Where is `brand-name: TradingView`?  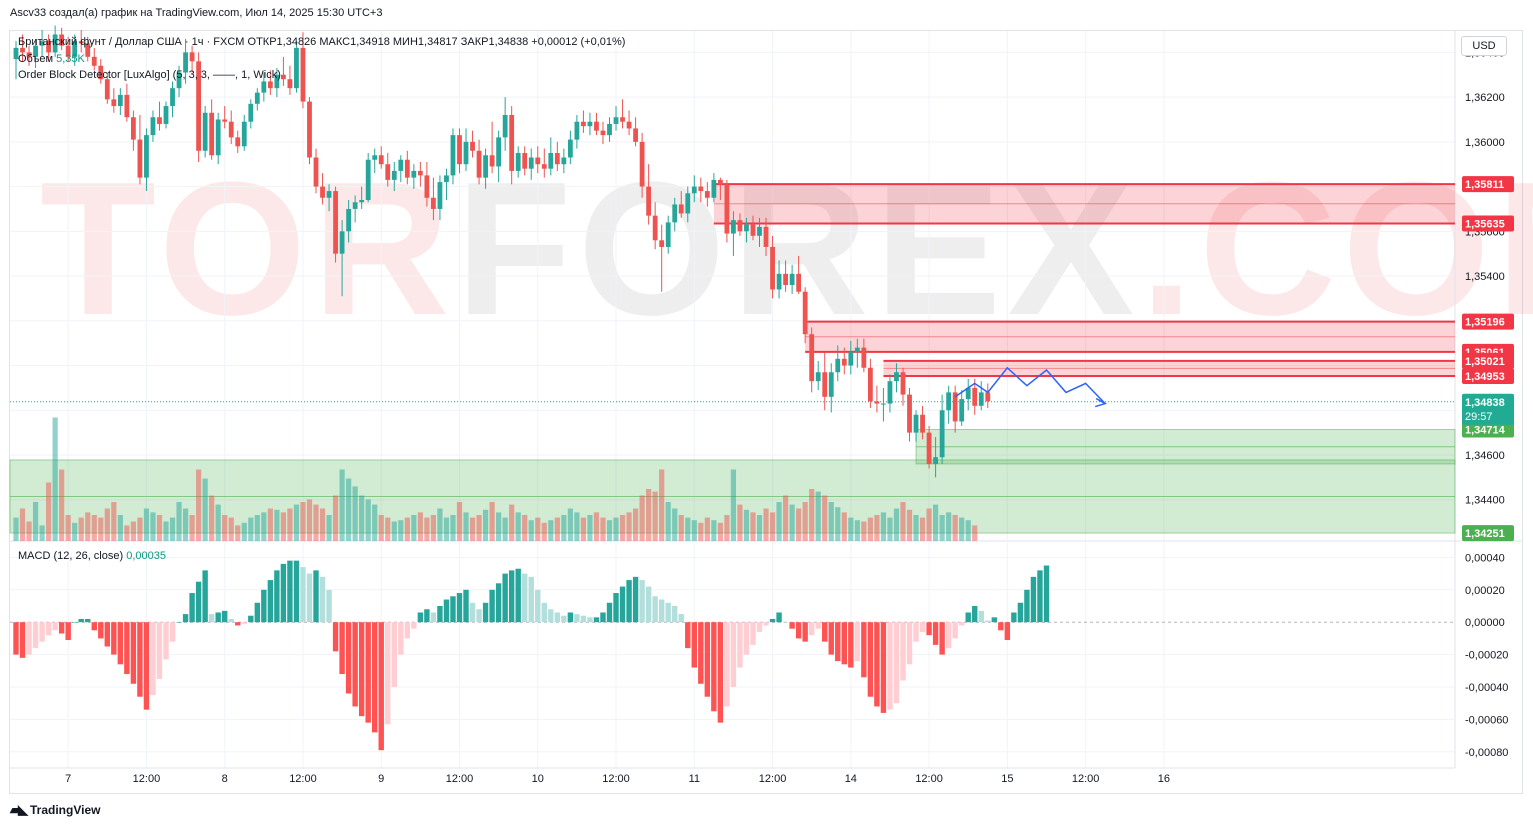 brand-name: TradingView is located at coordinates (65, 810).